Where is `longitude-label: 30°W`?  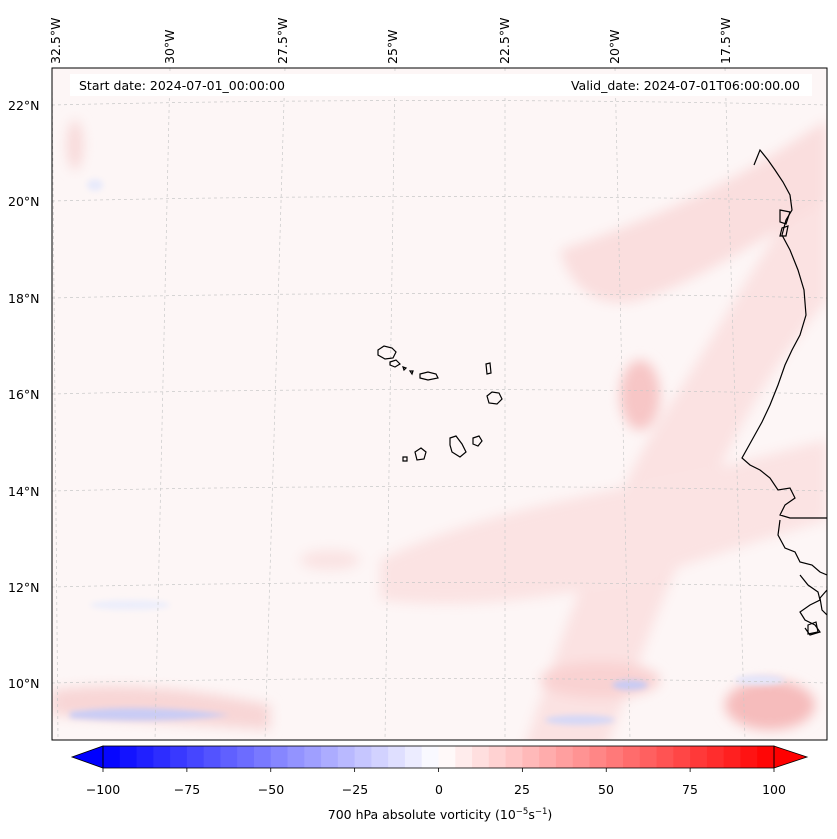 longitude-label: 30°W is located at coordinates (169, 46).